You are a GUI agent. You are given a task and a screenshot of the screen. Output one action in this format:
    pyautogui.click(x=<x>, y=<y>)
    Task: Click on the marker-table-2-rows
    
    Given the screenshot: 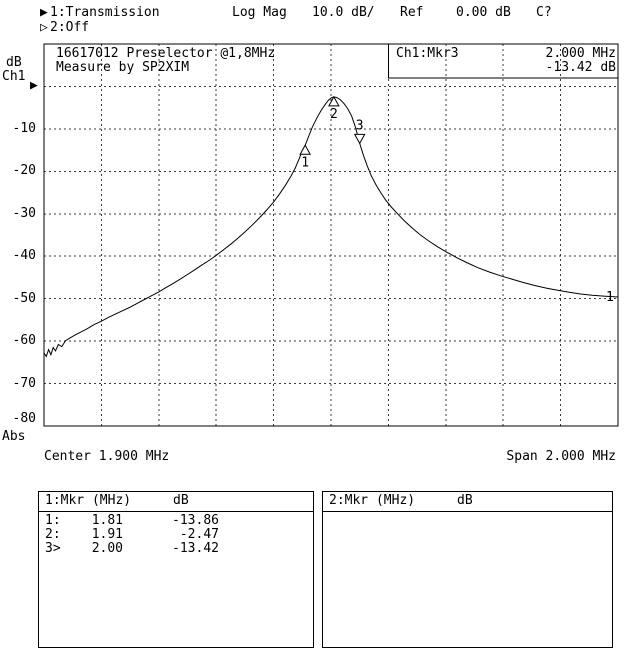 What is the action you would take?
    pyautogui.click(x=467, y=513)
    